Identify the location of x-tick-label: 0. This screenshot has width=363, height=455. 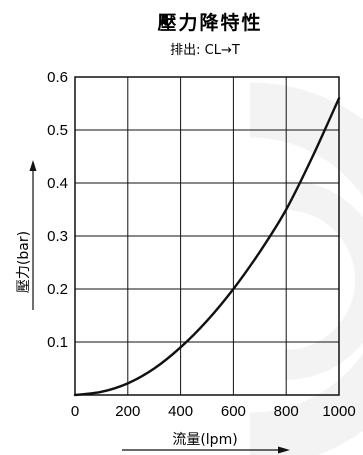
(75, 411).